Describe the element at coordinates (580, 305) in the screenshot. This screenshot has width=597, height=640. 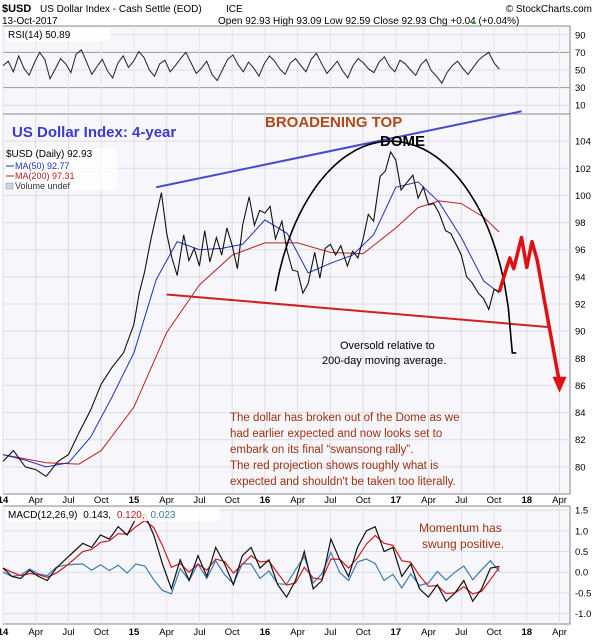
I see `price-tick-label: 92` at that location.